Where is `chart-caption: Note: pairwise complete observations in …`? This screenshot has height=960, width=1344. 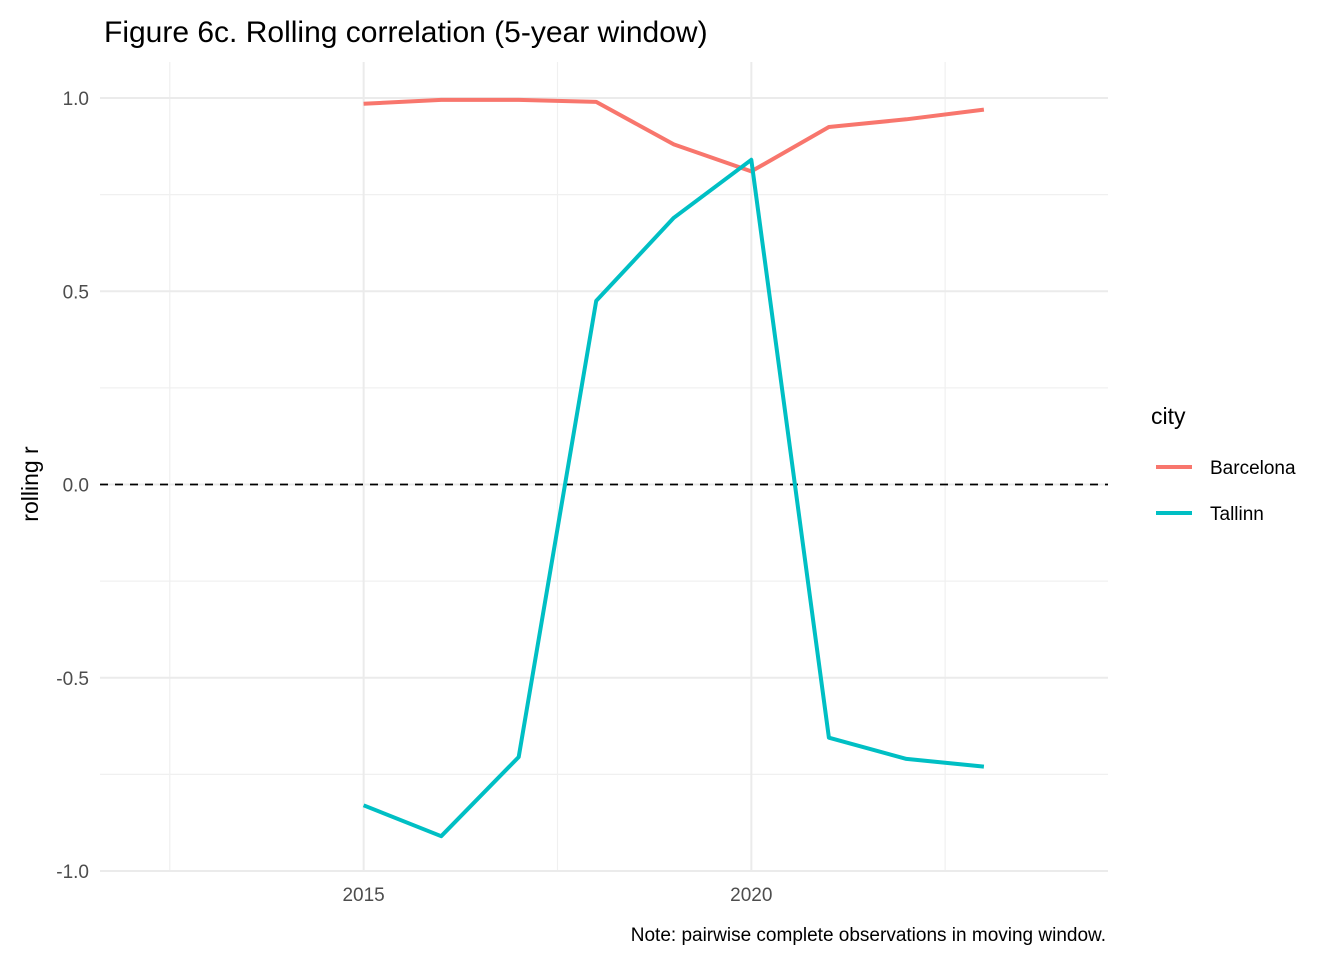 chart-caption: Note: pairwise complete observations in … is located at coordinates (868, 935).